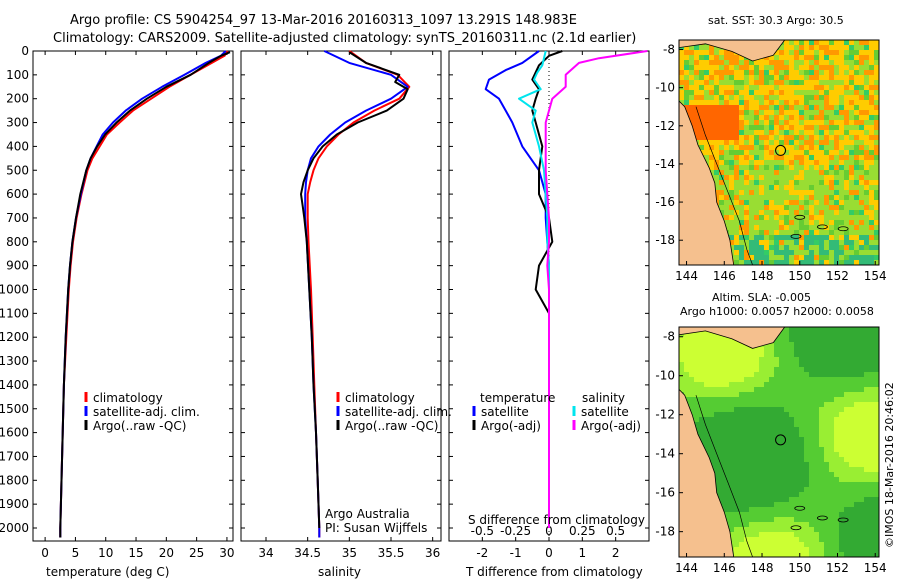 This screenshot has height=584, width=900. I want to click on reef-outline, so click(800, 217).